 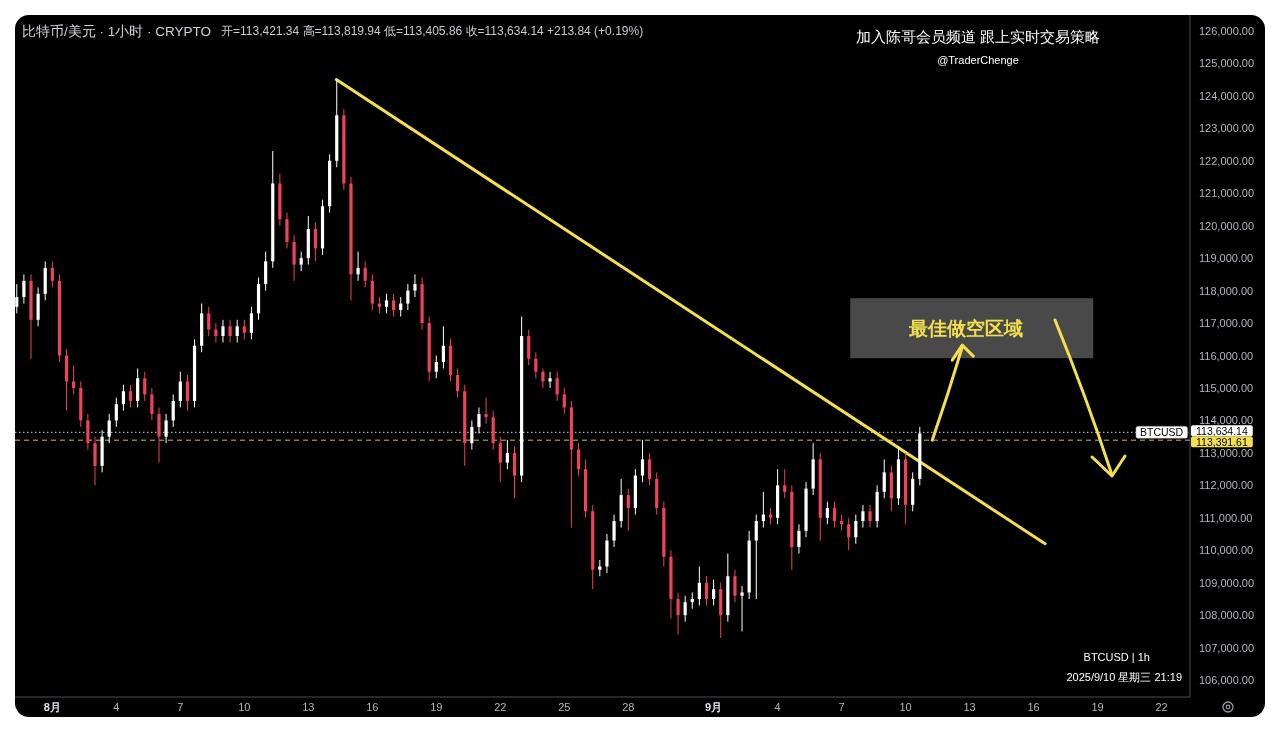 What do you see at coordinates (1226, 258) in the screenshot?
I see `y-tick-label: 119,000.00` at bounding box center [1226, 258].